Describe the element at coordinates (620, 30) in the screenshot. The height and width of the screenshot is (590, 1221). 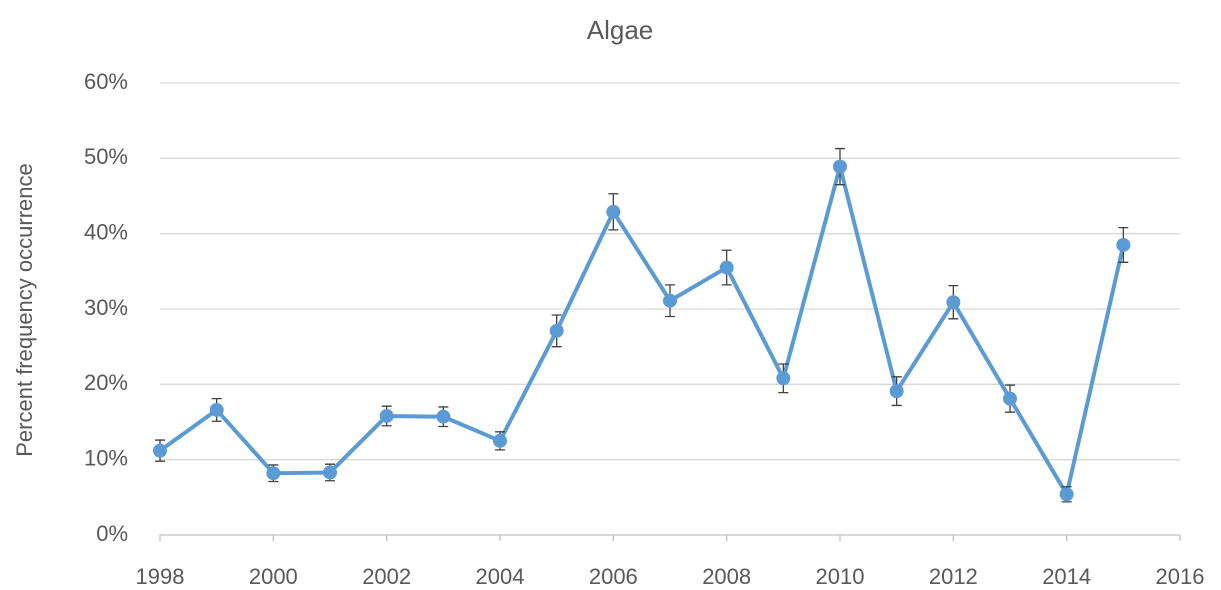
I see `chart-title: Algae` at that location.